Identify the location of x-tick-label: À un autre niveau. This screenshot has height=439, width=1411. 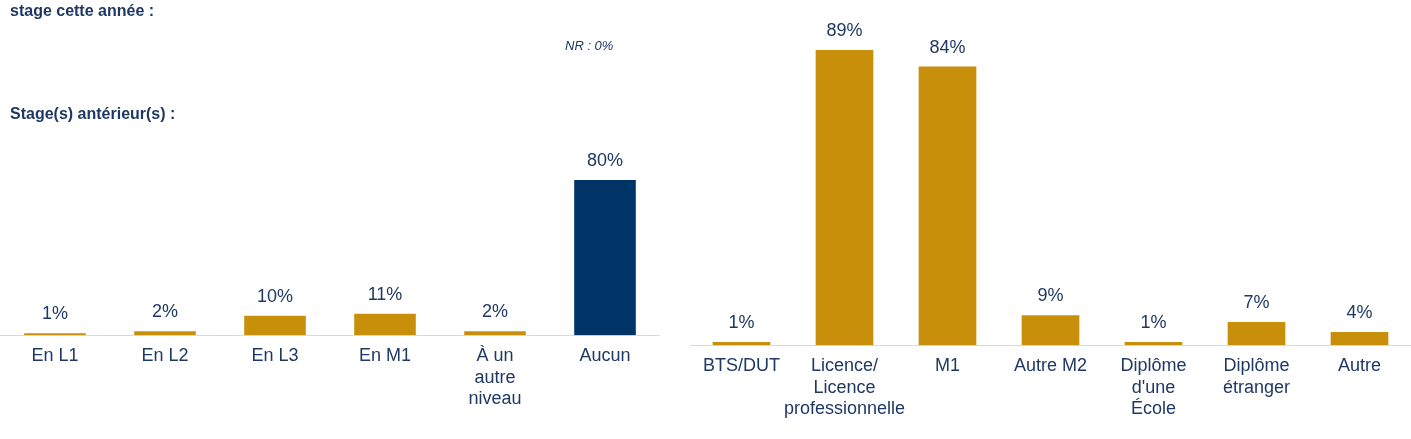
(495, 376).